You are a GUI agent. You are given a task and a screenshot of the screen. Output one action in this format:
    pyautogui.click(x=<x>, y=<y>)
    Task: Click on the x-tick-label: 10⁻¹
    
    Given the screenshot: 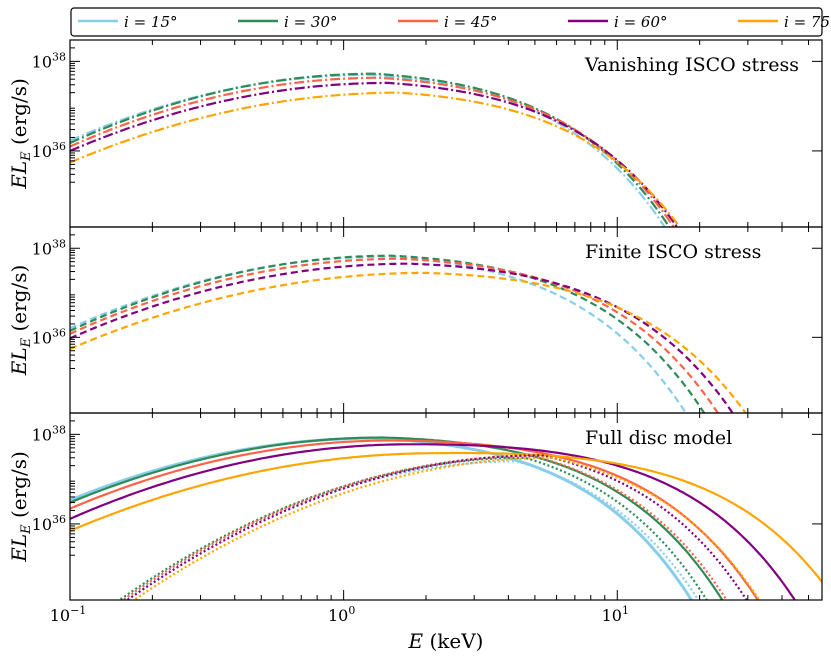 What is the action you would take?
    pyautogui.click(x=68, y=614)
    